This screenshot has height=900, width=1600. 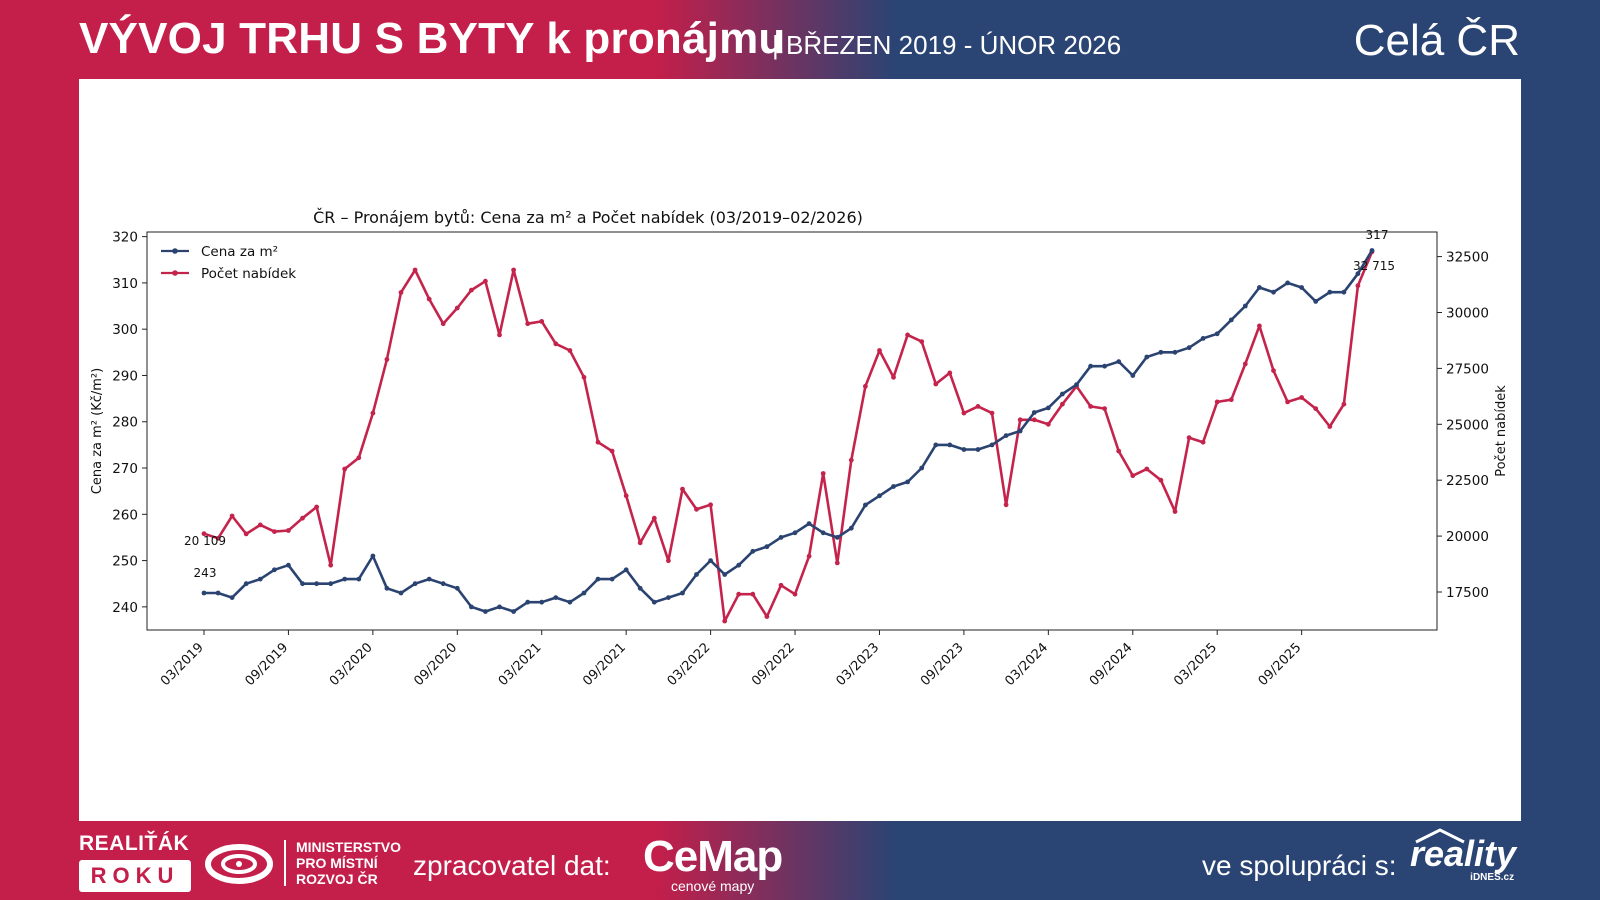 I want to click on reality-logo-sub: iDNES.cz, so click(x=1492, y=877).